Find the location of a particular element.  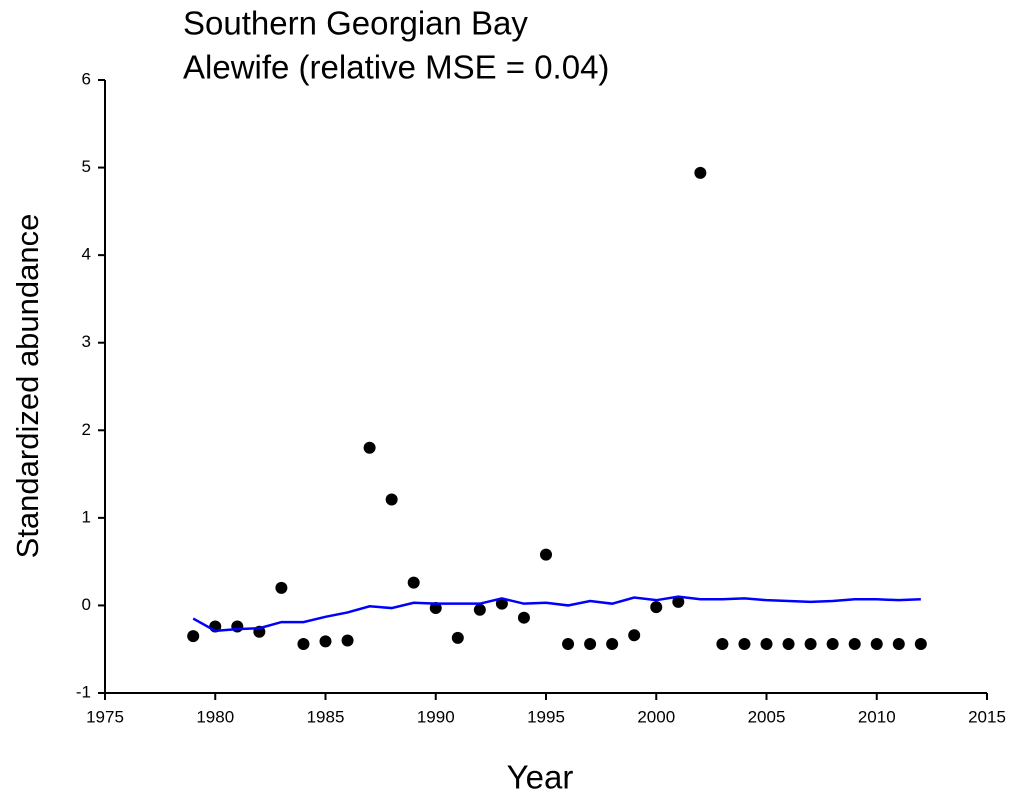

chart-title: Southern Georgian Bay is located at coordinates (355, 23).